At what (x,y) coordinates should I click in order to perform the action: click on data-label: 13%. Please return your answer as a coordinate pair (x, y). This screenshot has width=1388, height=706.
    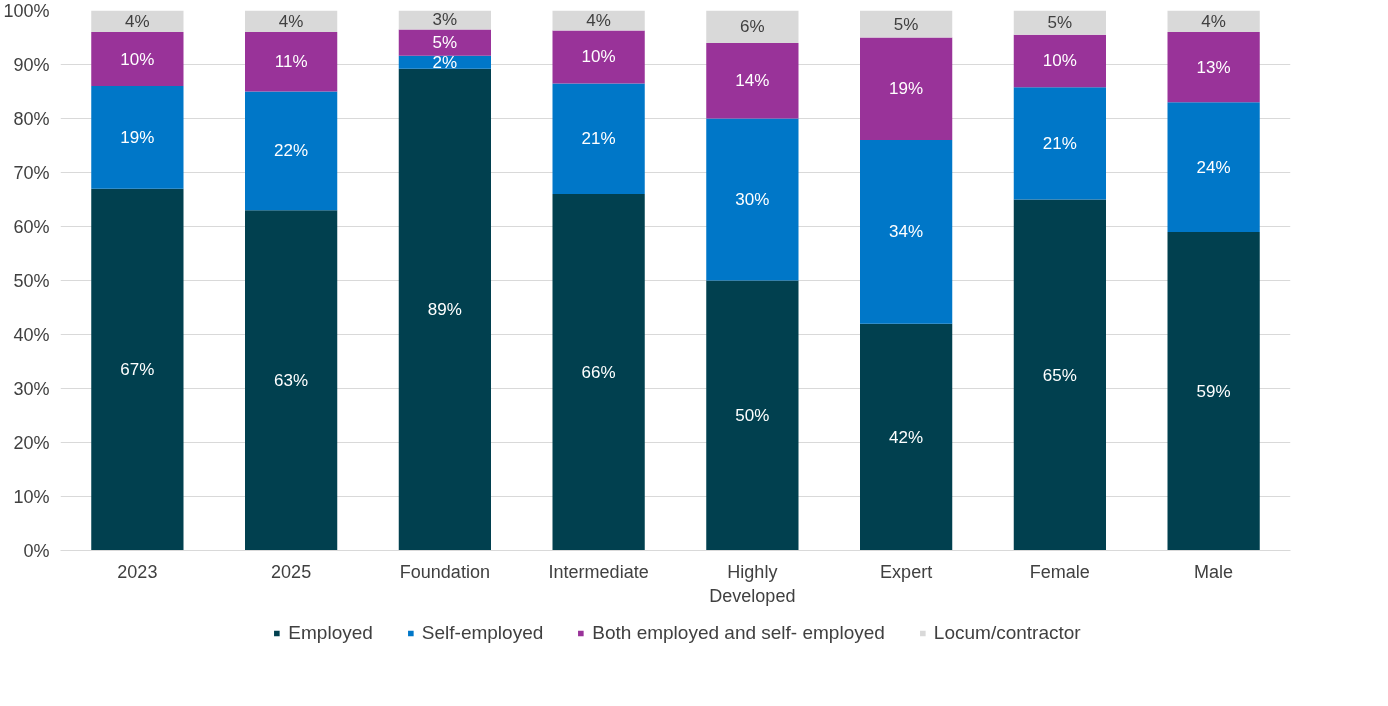
    Looking at the image, I should click on (1213, 67).